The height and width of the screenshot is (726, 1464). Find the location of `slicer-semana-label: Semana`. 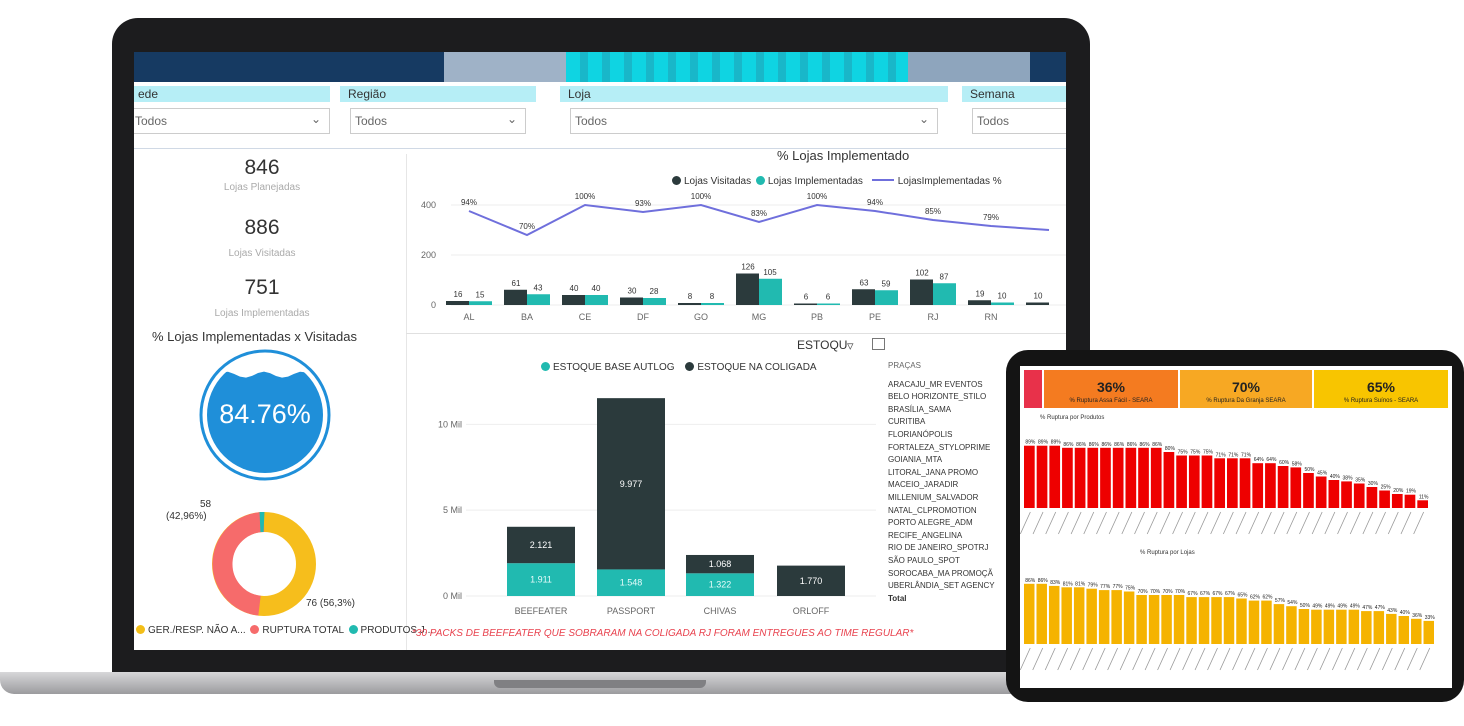

slicer-semana-label: Semana is located at coordinates (1014, 94).